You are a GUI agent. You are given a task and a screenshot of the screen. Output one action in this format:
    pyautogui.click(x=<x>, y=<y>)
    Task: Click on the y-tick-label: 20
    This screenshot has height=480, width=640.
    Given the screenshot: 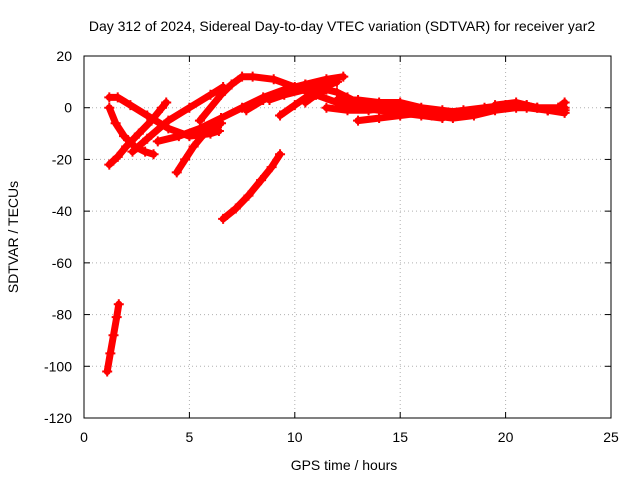 What is the action you would take?
    pyautogui.click(x=64, y=56)
    